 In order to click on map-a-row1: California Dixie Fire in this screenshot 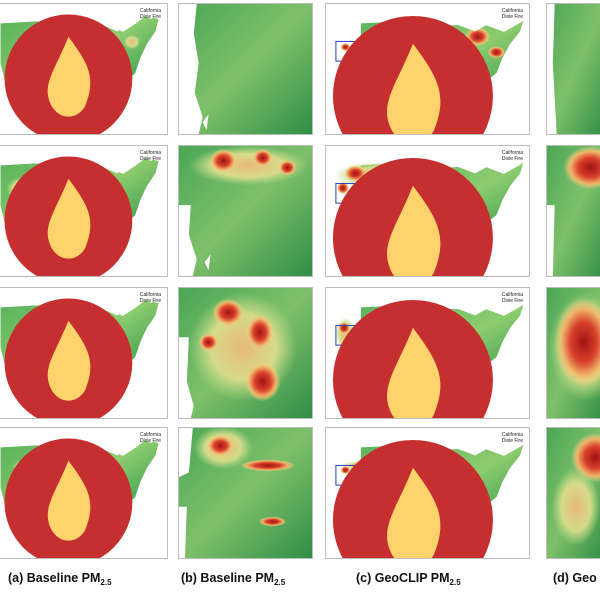, I will do `click(84, 69)`.